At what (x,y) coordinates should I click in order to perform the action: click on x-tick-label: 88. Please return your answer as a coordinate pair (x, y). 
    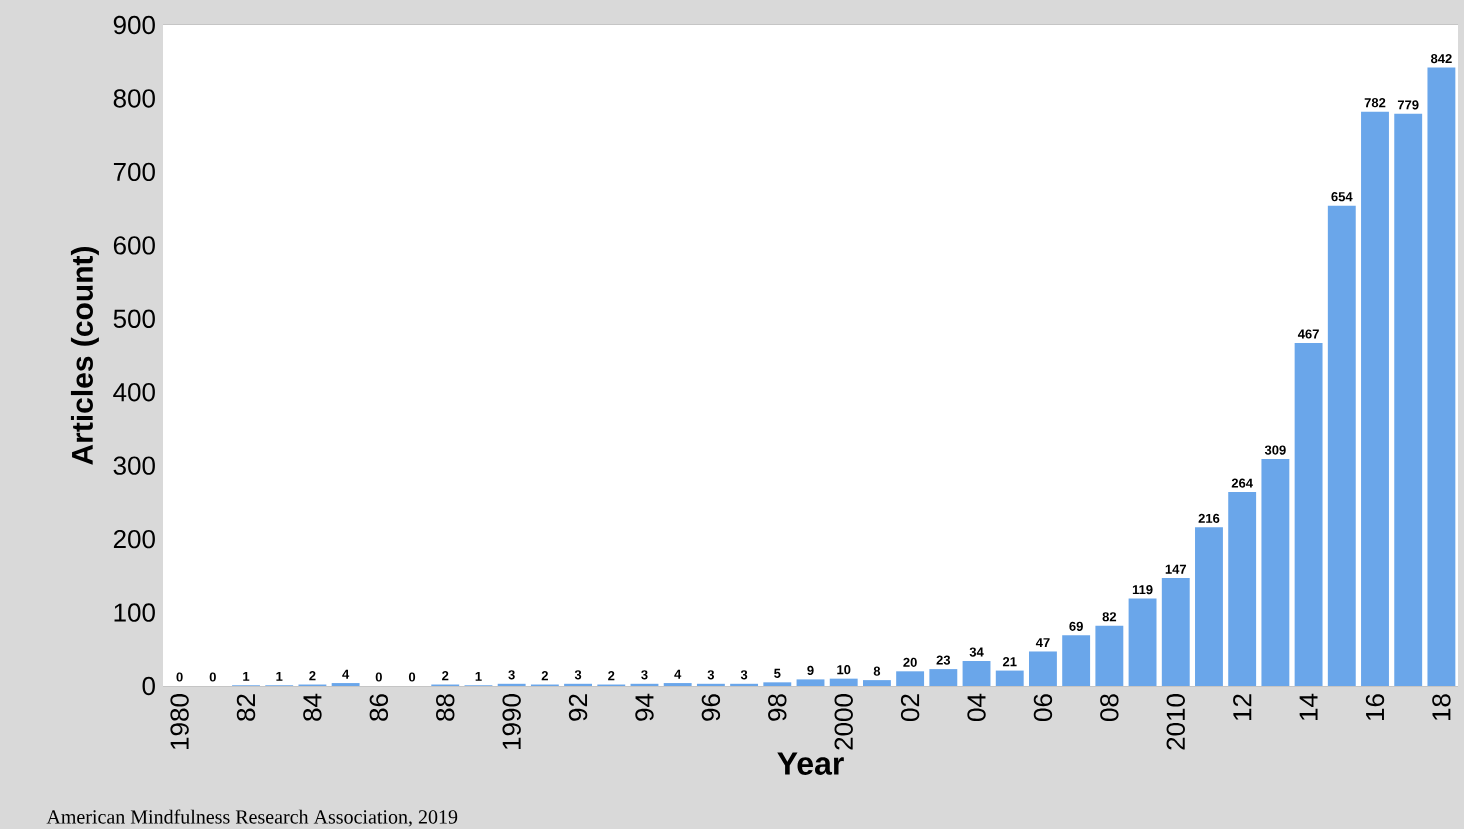
    Looking at the image, I should click on (445, 707).